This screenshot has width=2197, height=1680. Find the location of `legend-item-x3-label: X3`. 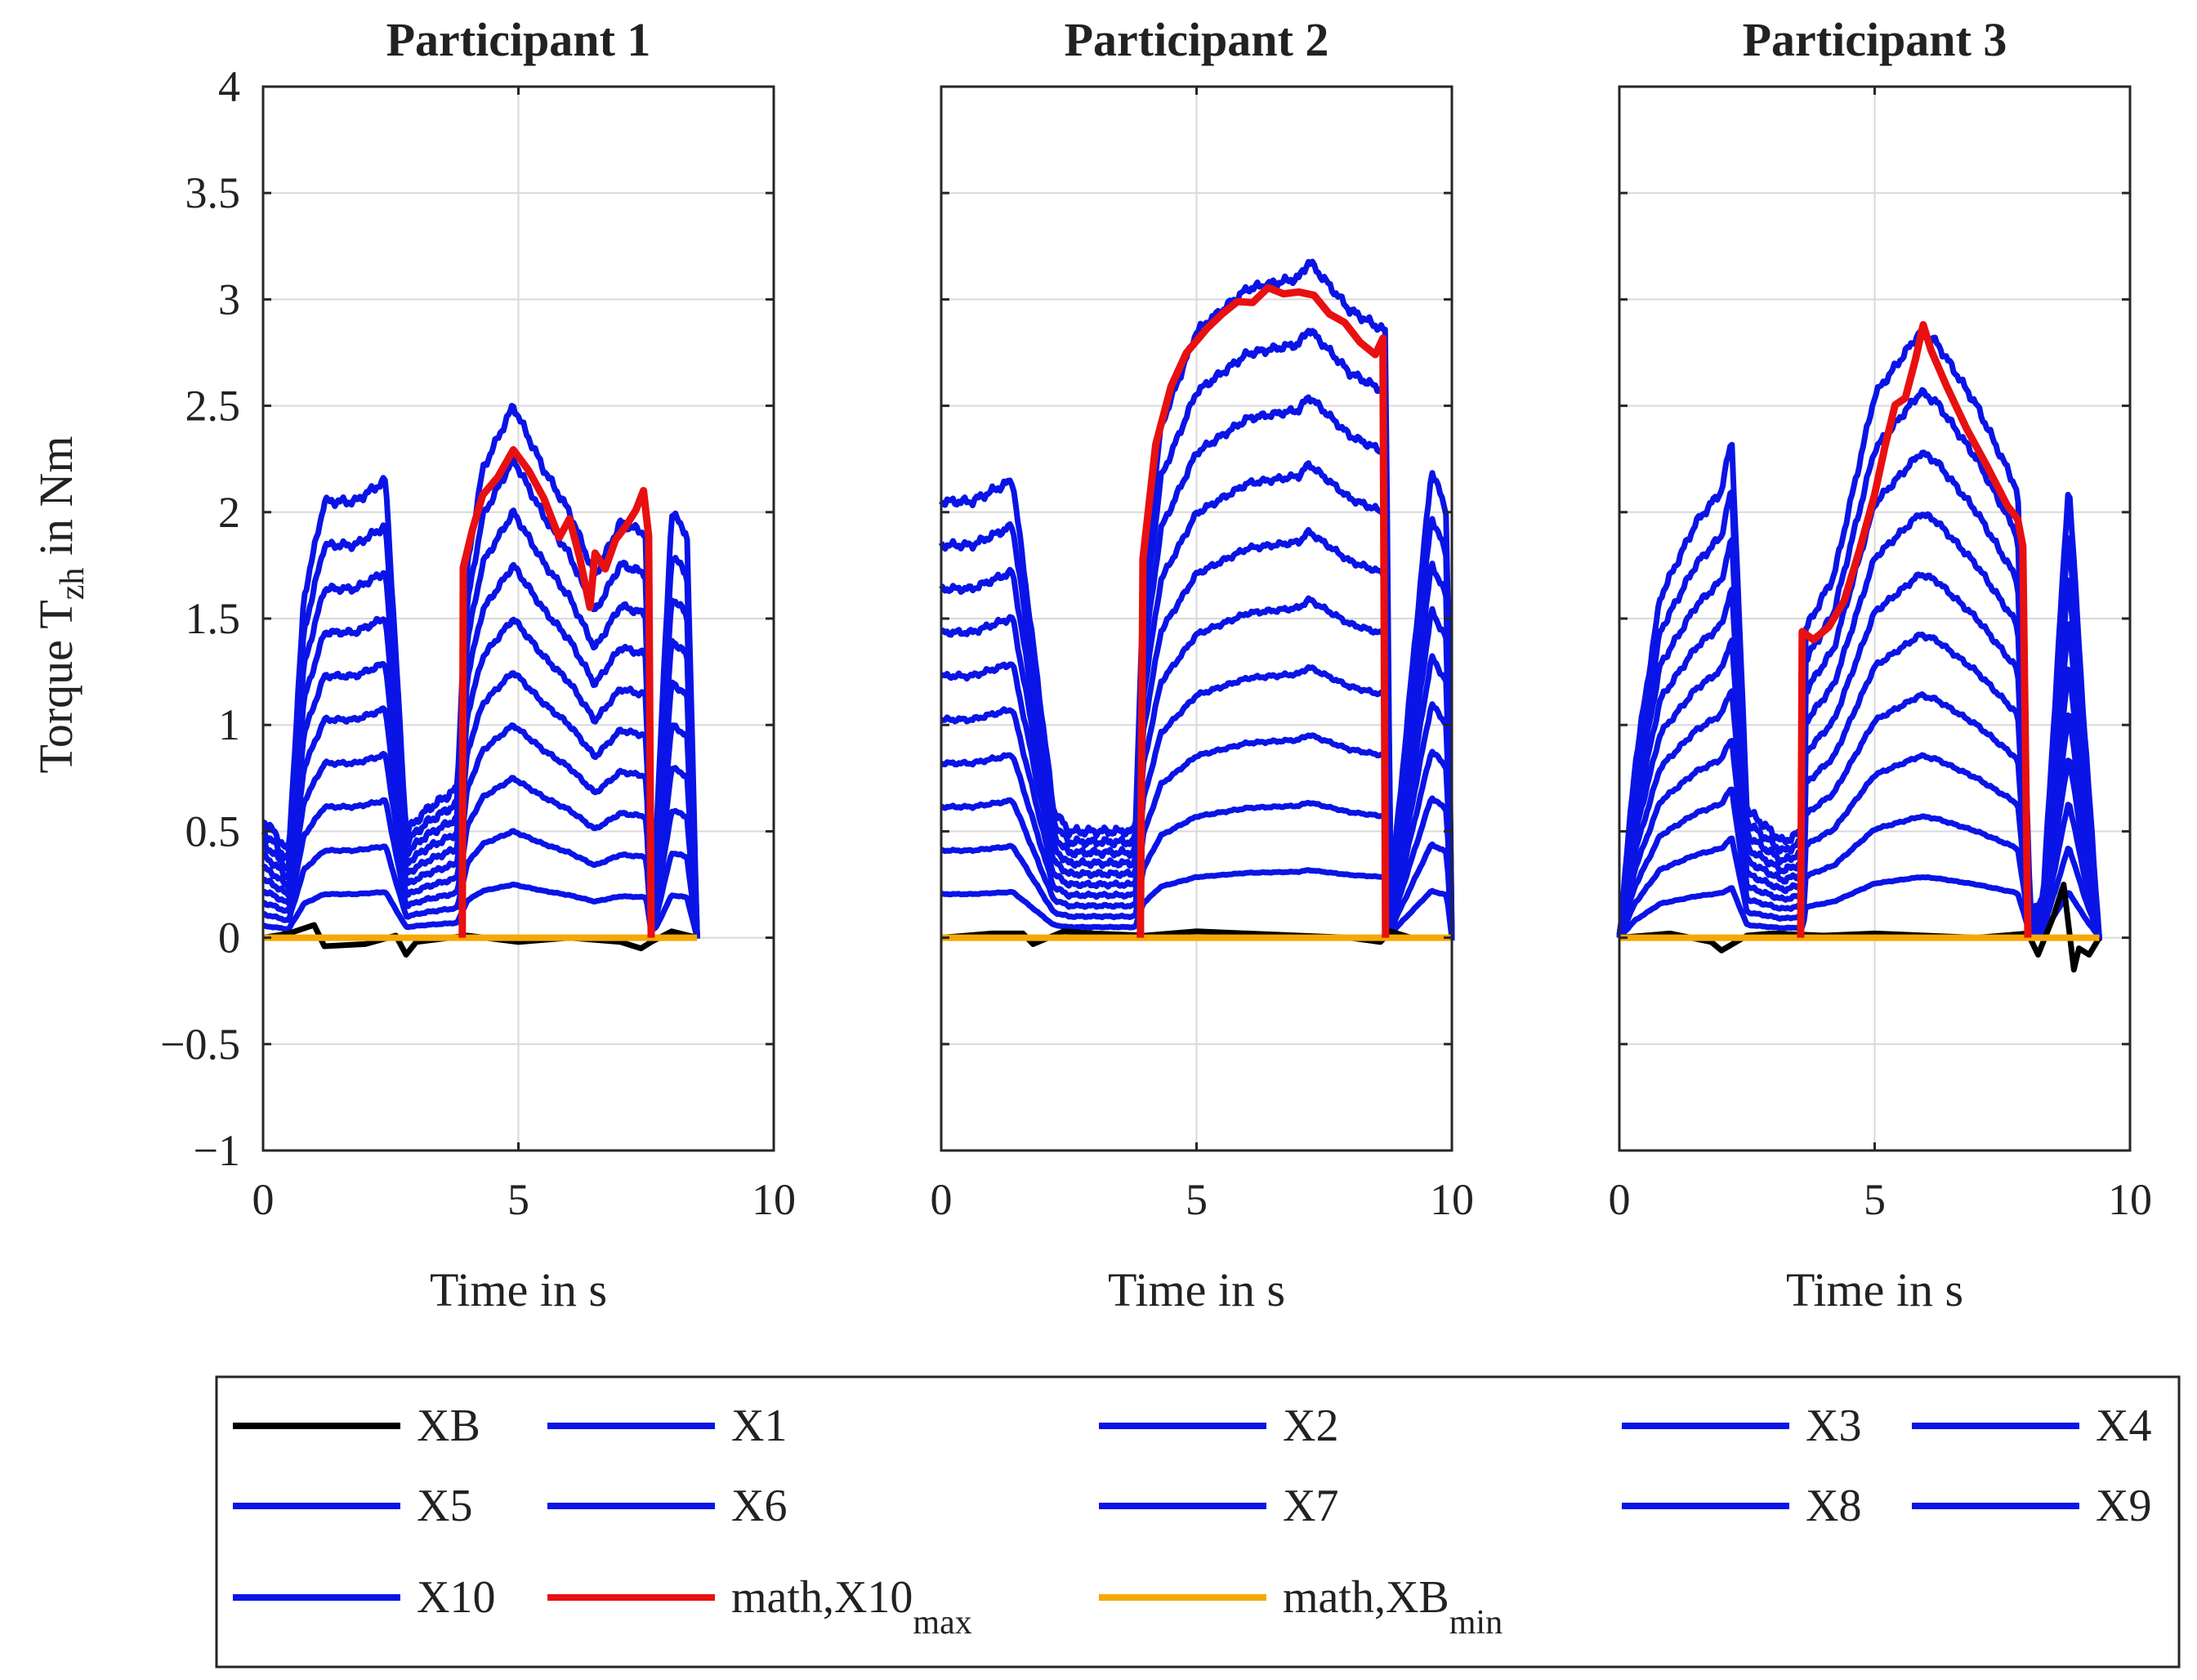

legend-item-x3-label: X3 is located at coordinates (1833, 1426).